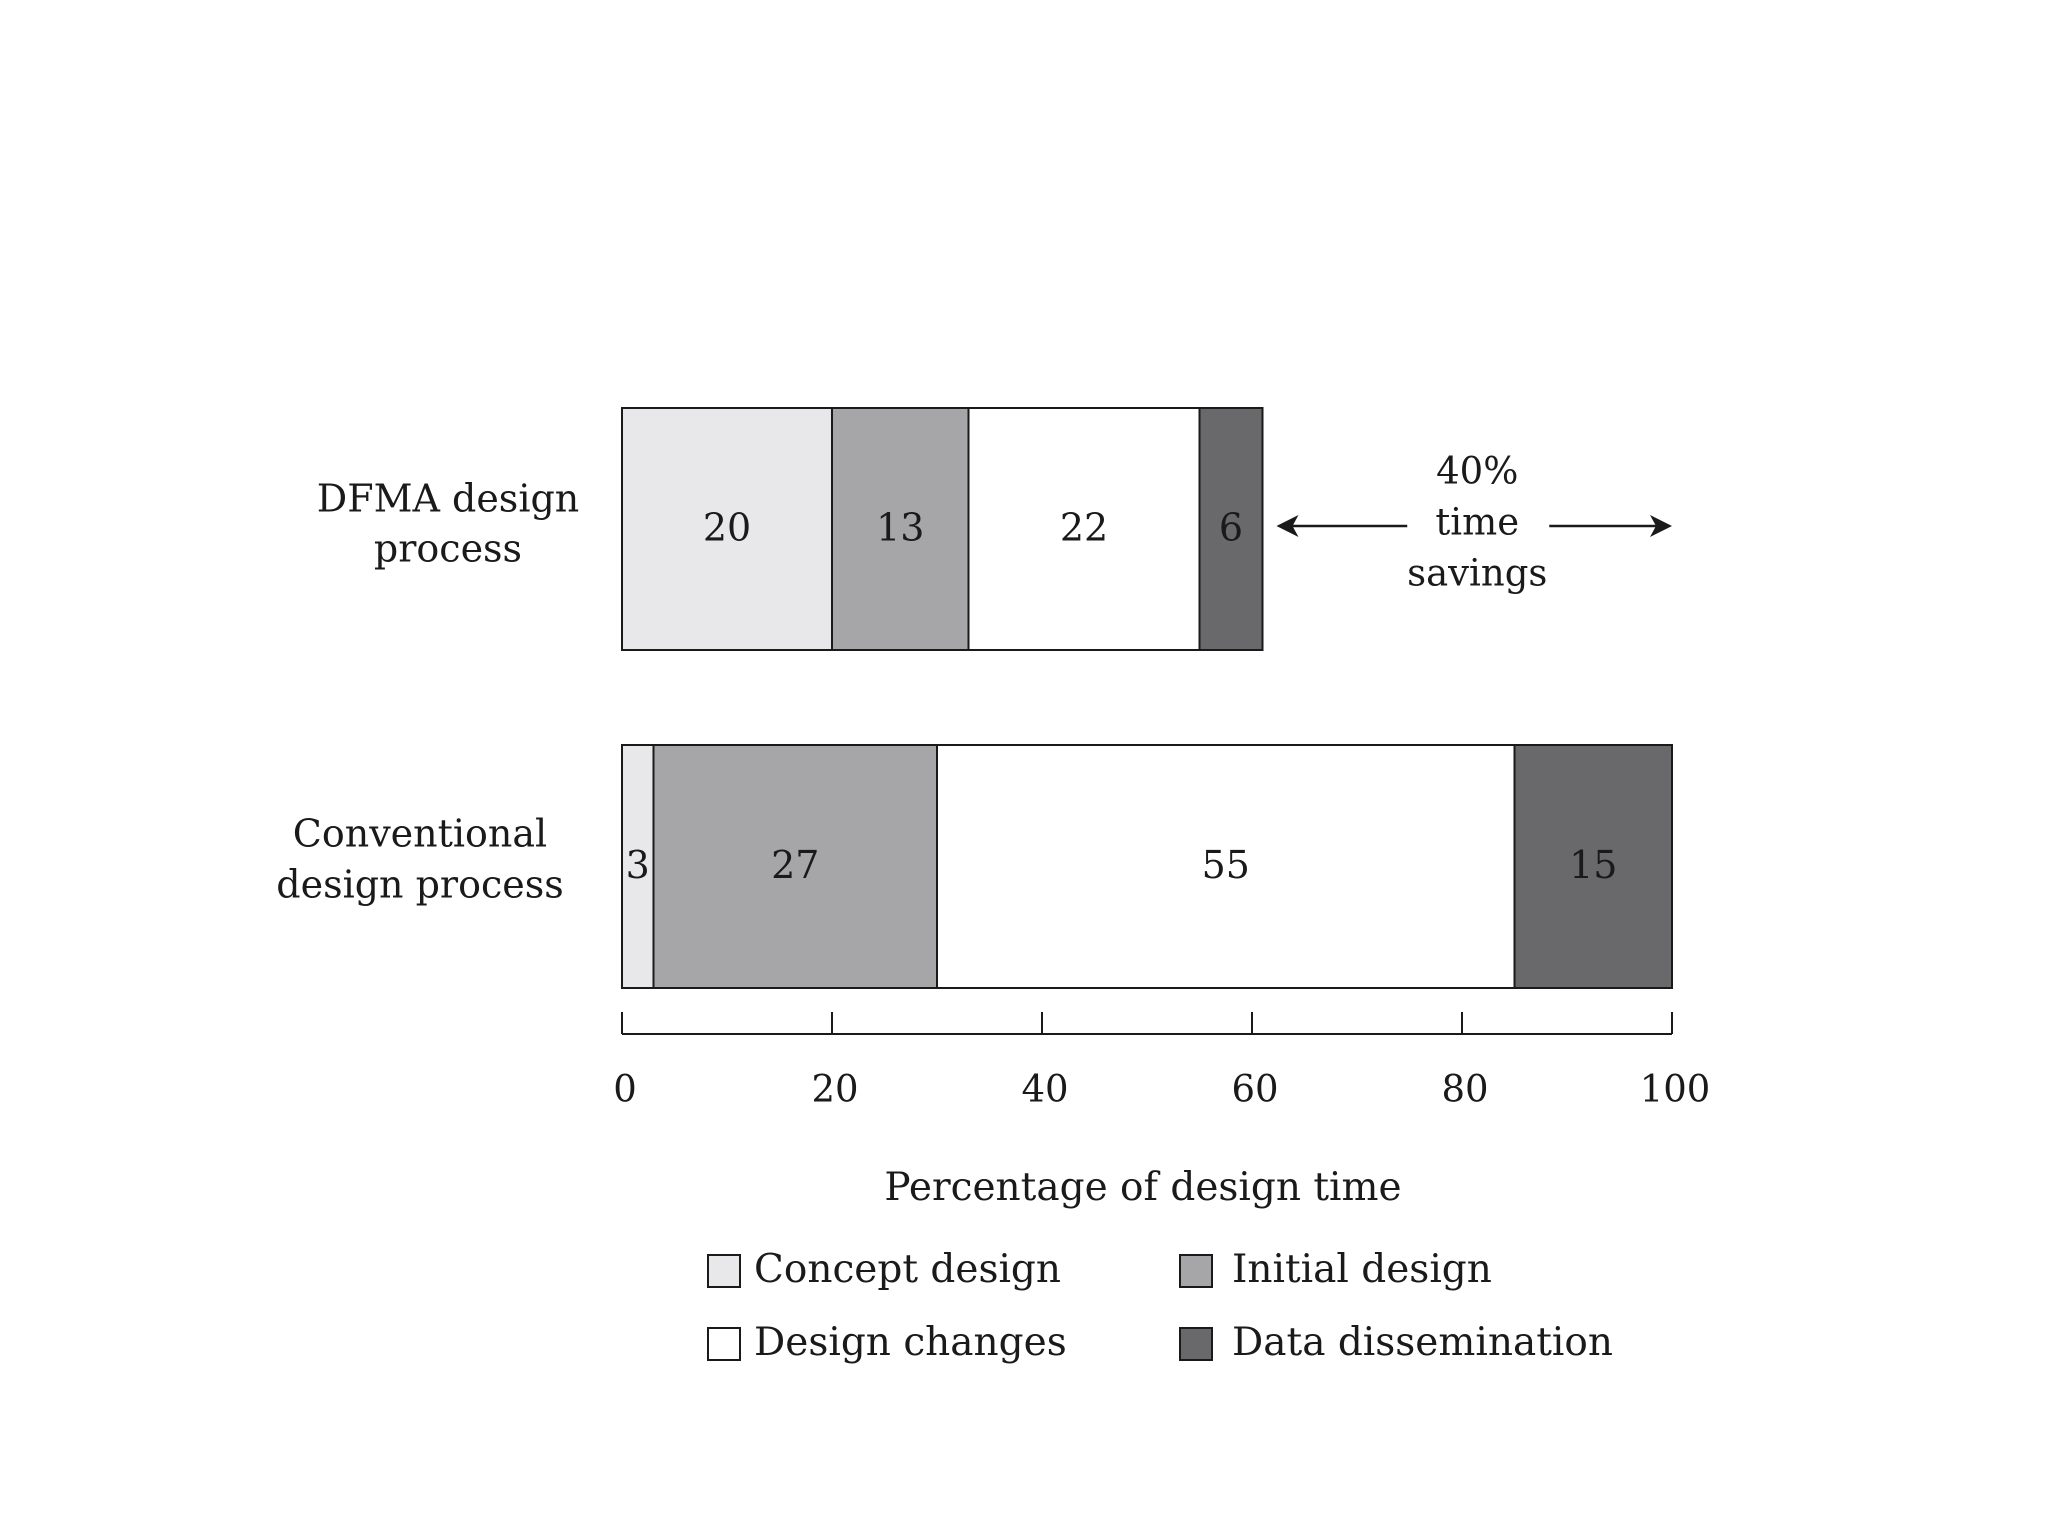 This screenshot has width=2048, height=1536. Describe the element at coordinates (1464, 1089) in the screenshot. I see `x-tick-label: 80` at that location.